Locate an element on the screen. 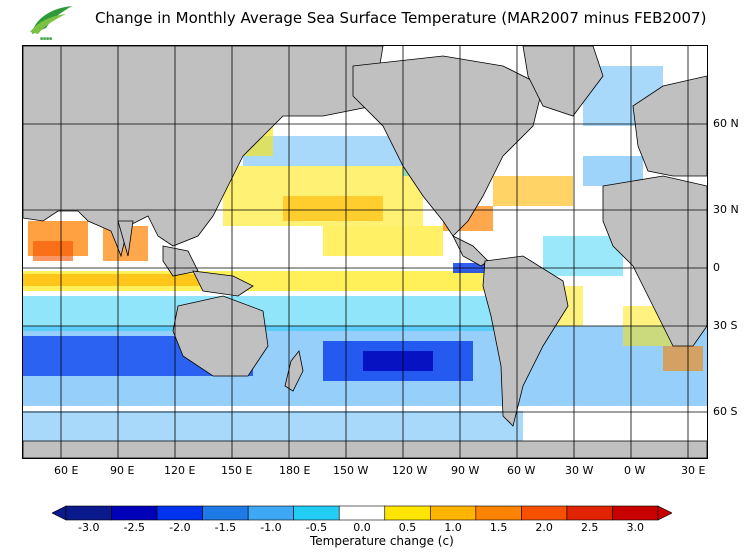 Image resolution: width=755 pixels, height=560 pixels. lon-label: 180 E is located at coordinates (295, 470).